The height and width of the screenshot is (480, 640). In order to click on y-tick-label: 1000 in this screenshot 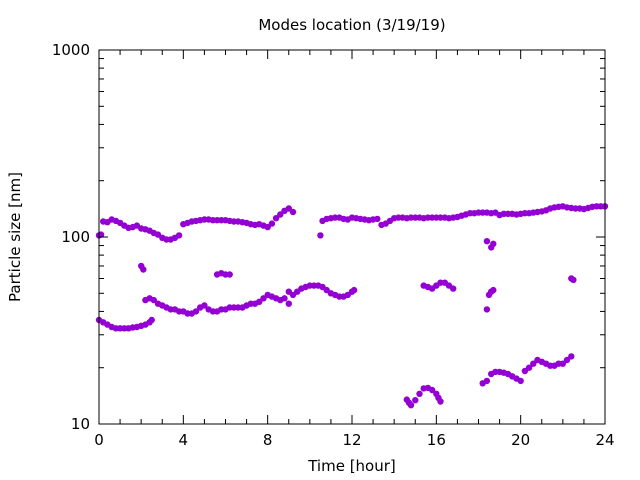, I will do `click(71, 50)`.